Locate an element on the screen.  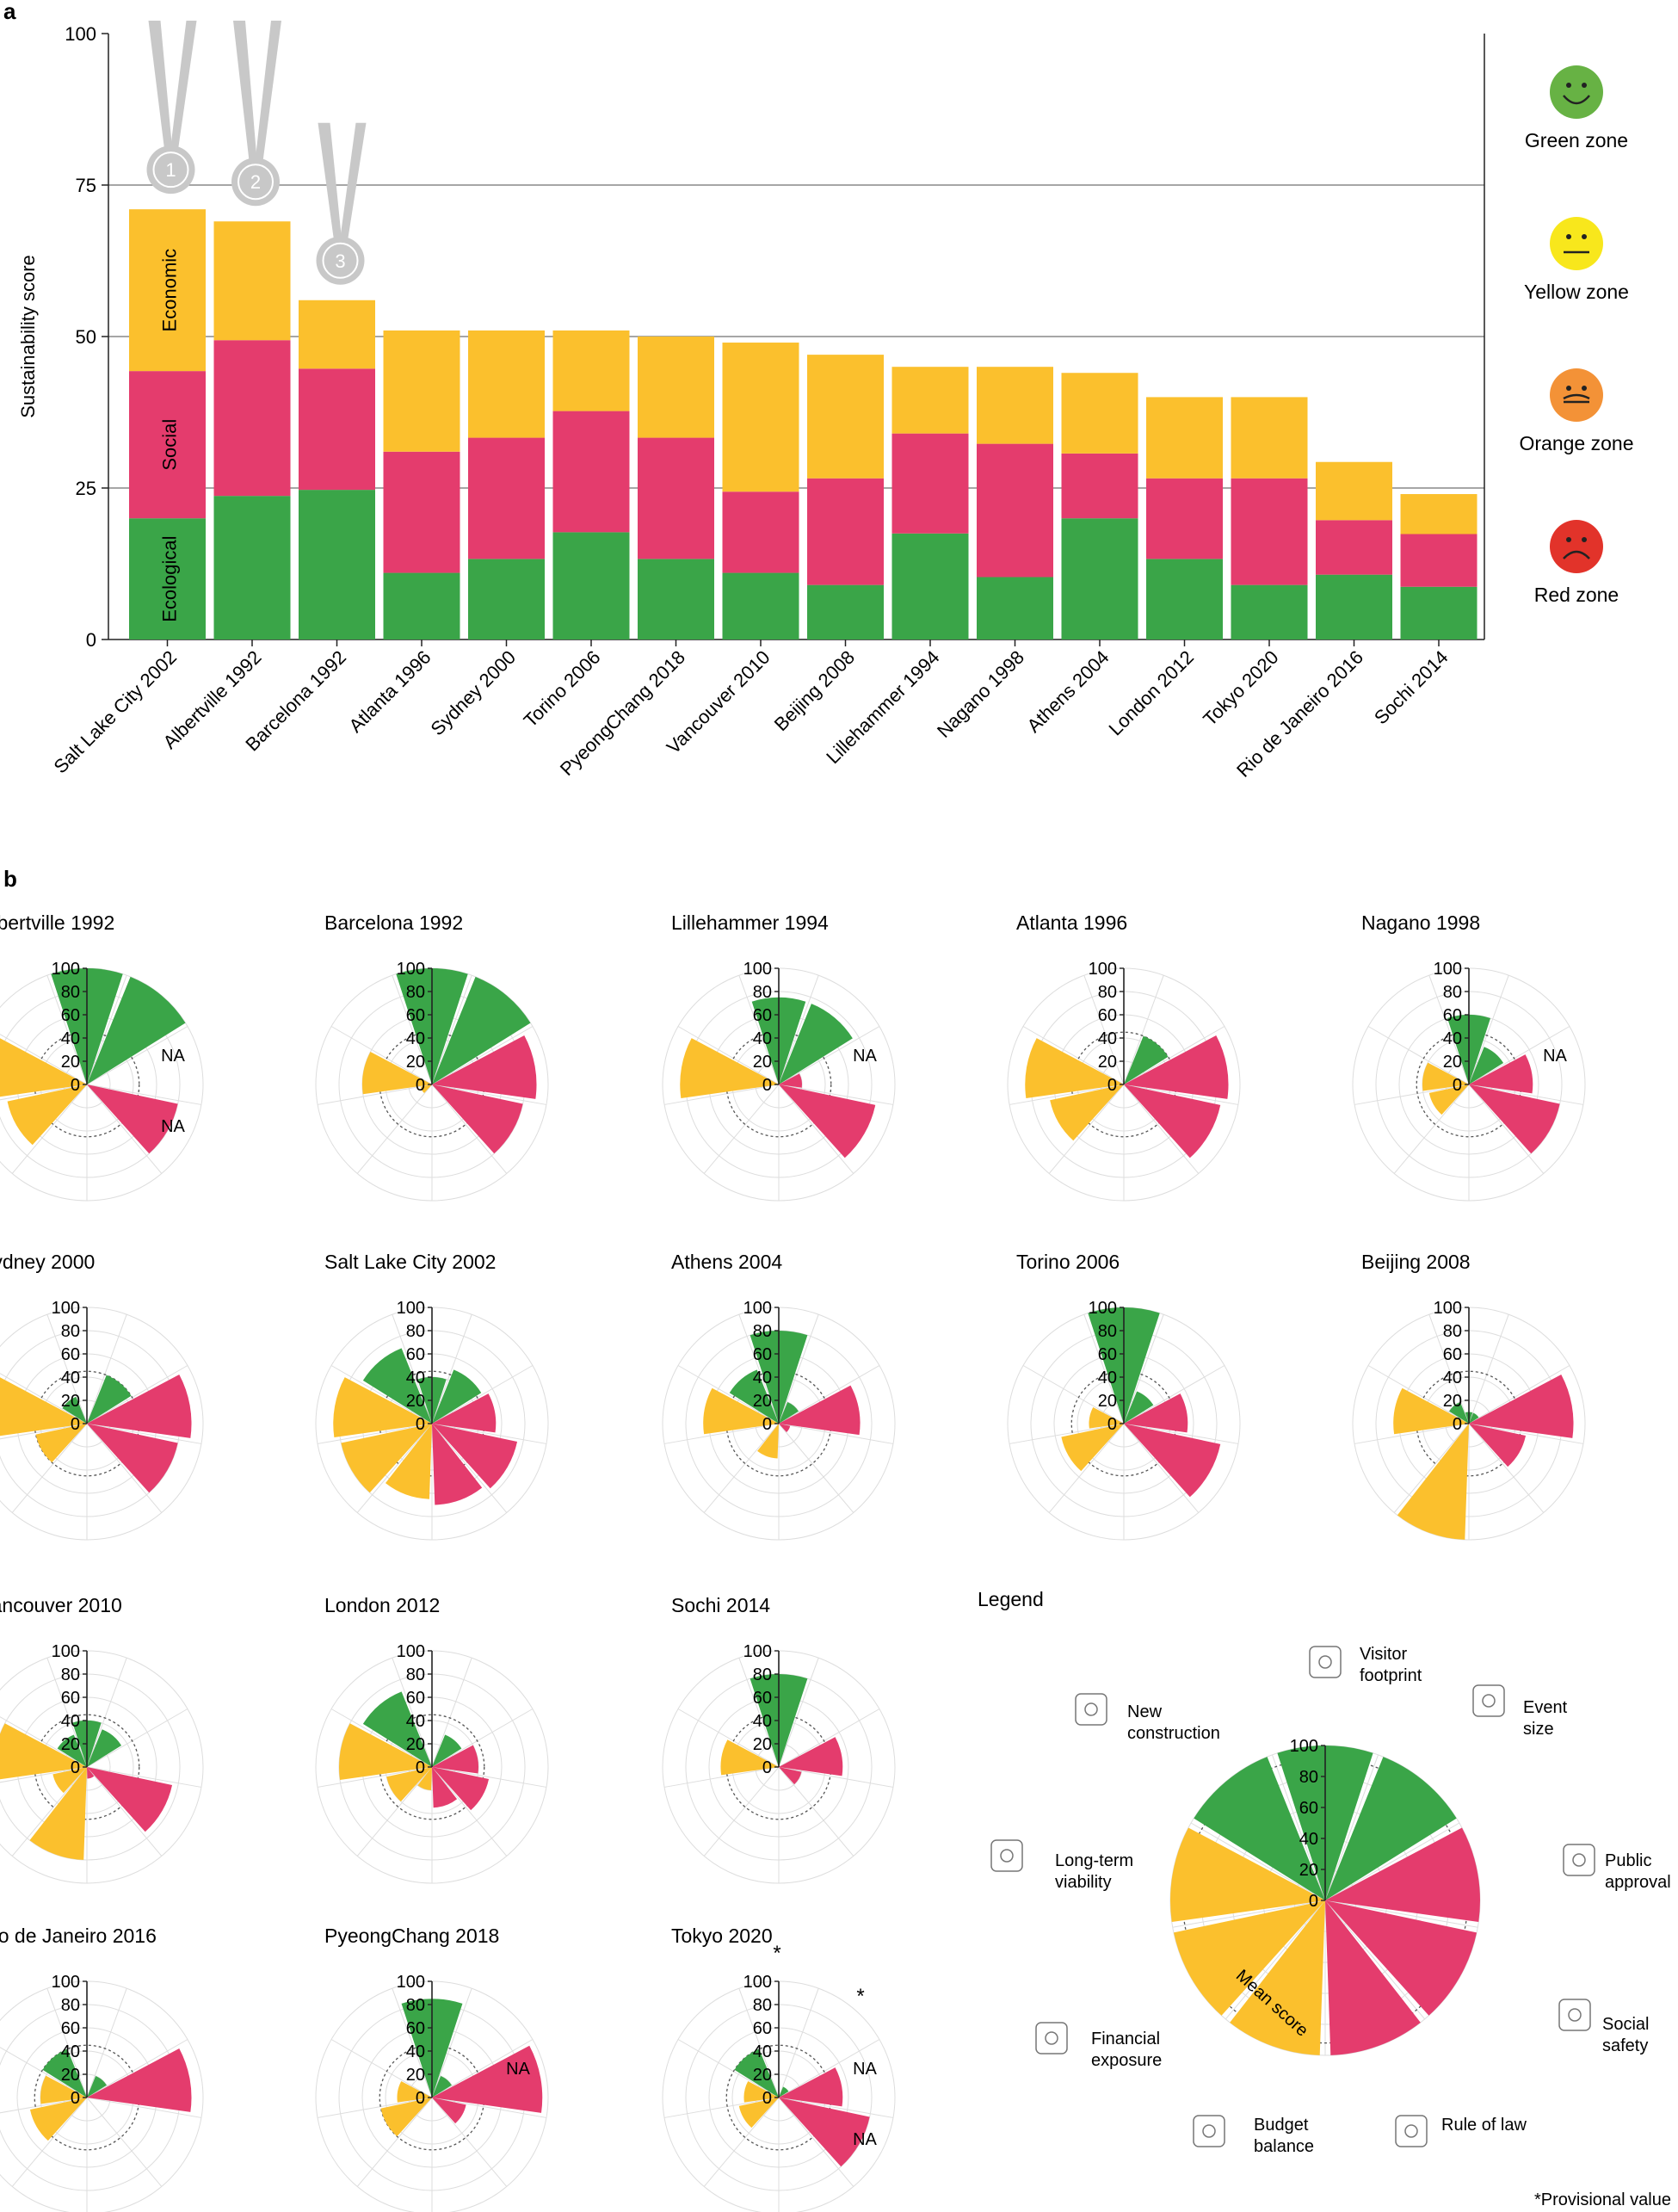
mean-score-circle is located at coordinates (87, 1767).